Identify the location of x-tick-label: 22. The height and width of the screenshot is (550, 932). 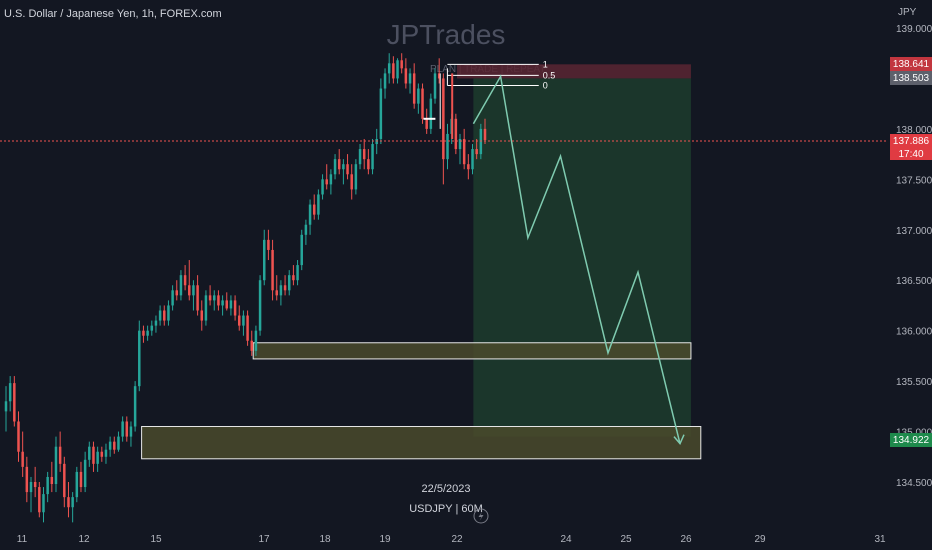
(457, 539).